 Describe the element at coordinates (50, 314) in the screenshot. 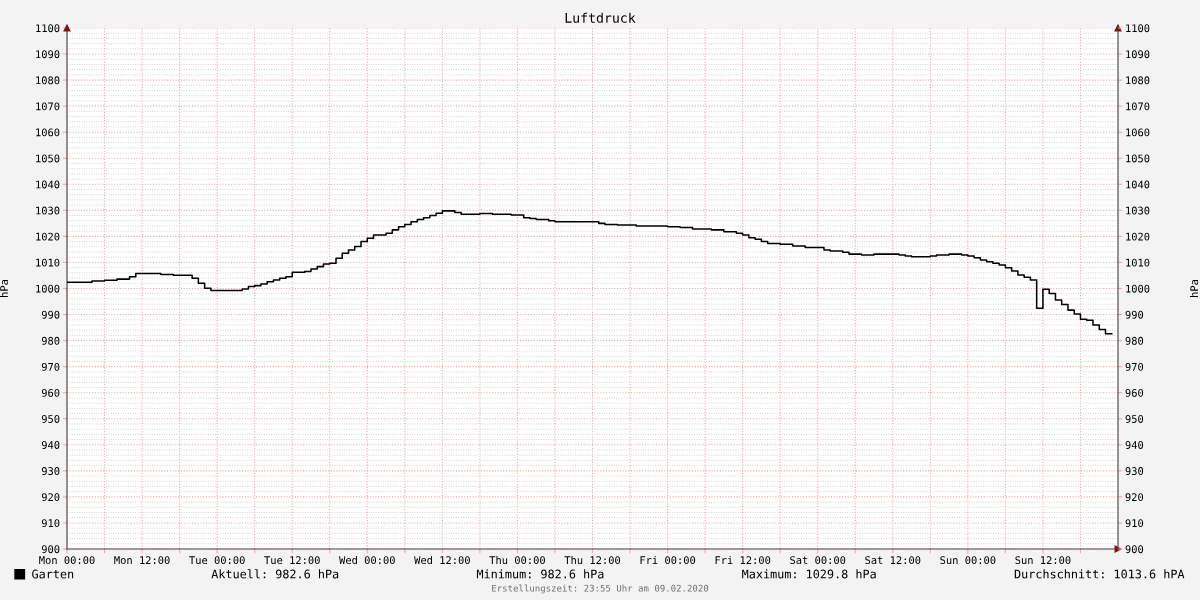

I see `y-tick-label: 990` at that location.